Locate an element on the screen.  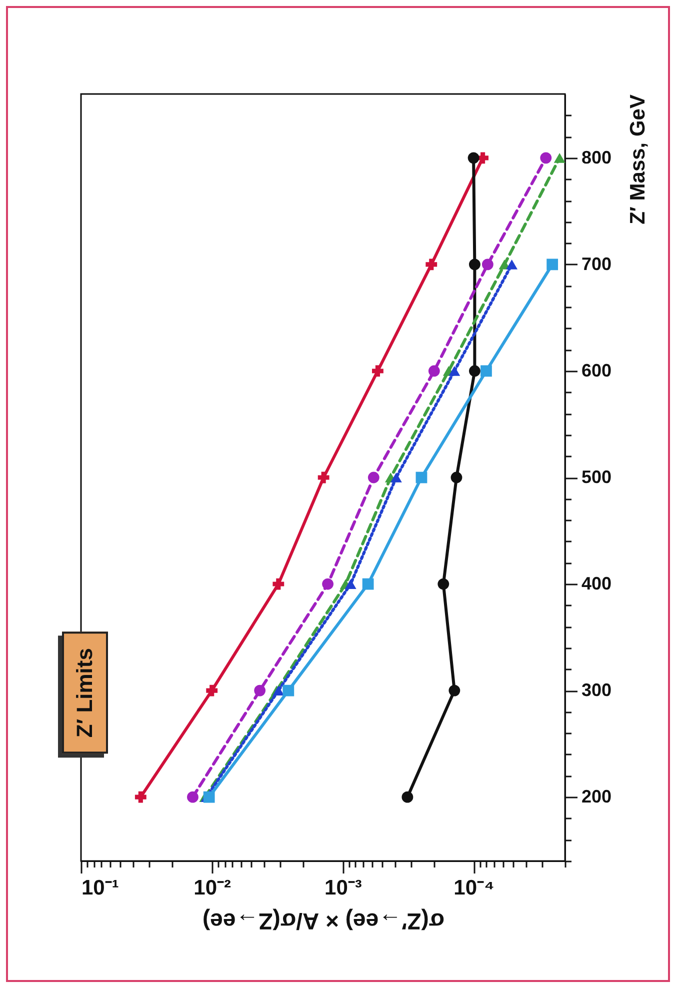
y-tick-label: 400 is located at coordinates (597, 584).